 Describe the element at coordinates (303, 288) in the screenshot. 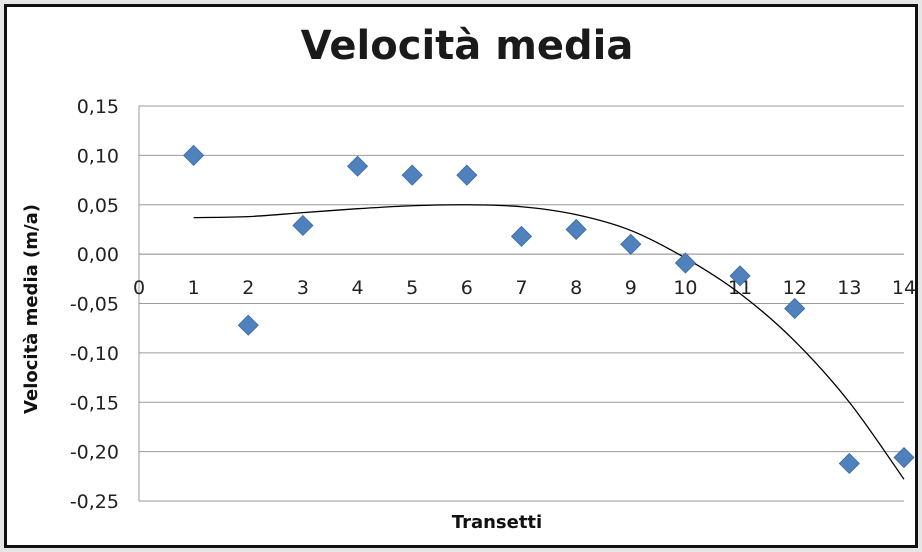

I see `x-tick-label: 3` at that location.